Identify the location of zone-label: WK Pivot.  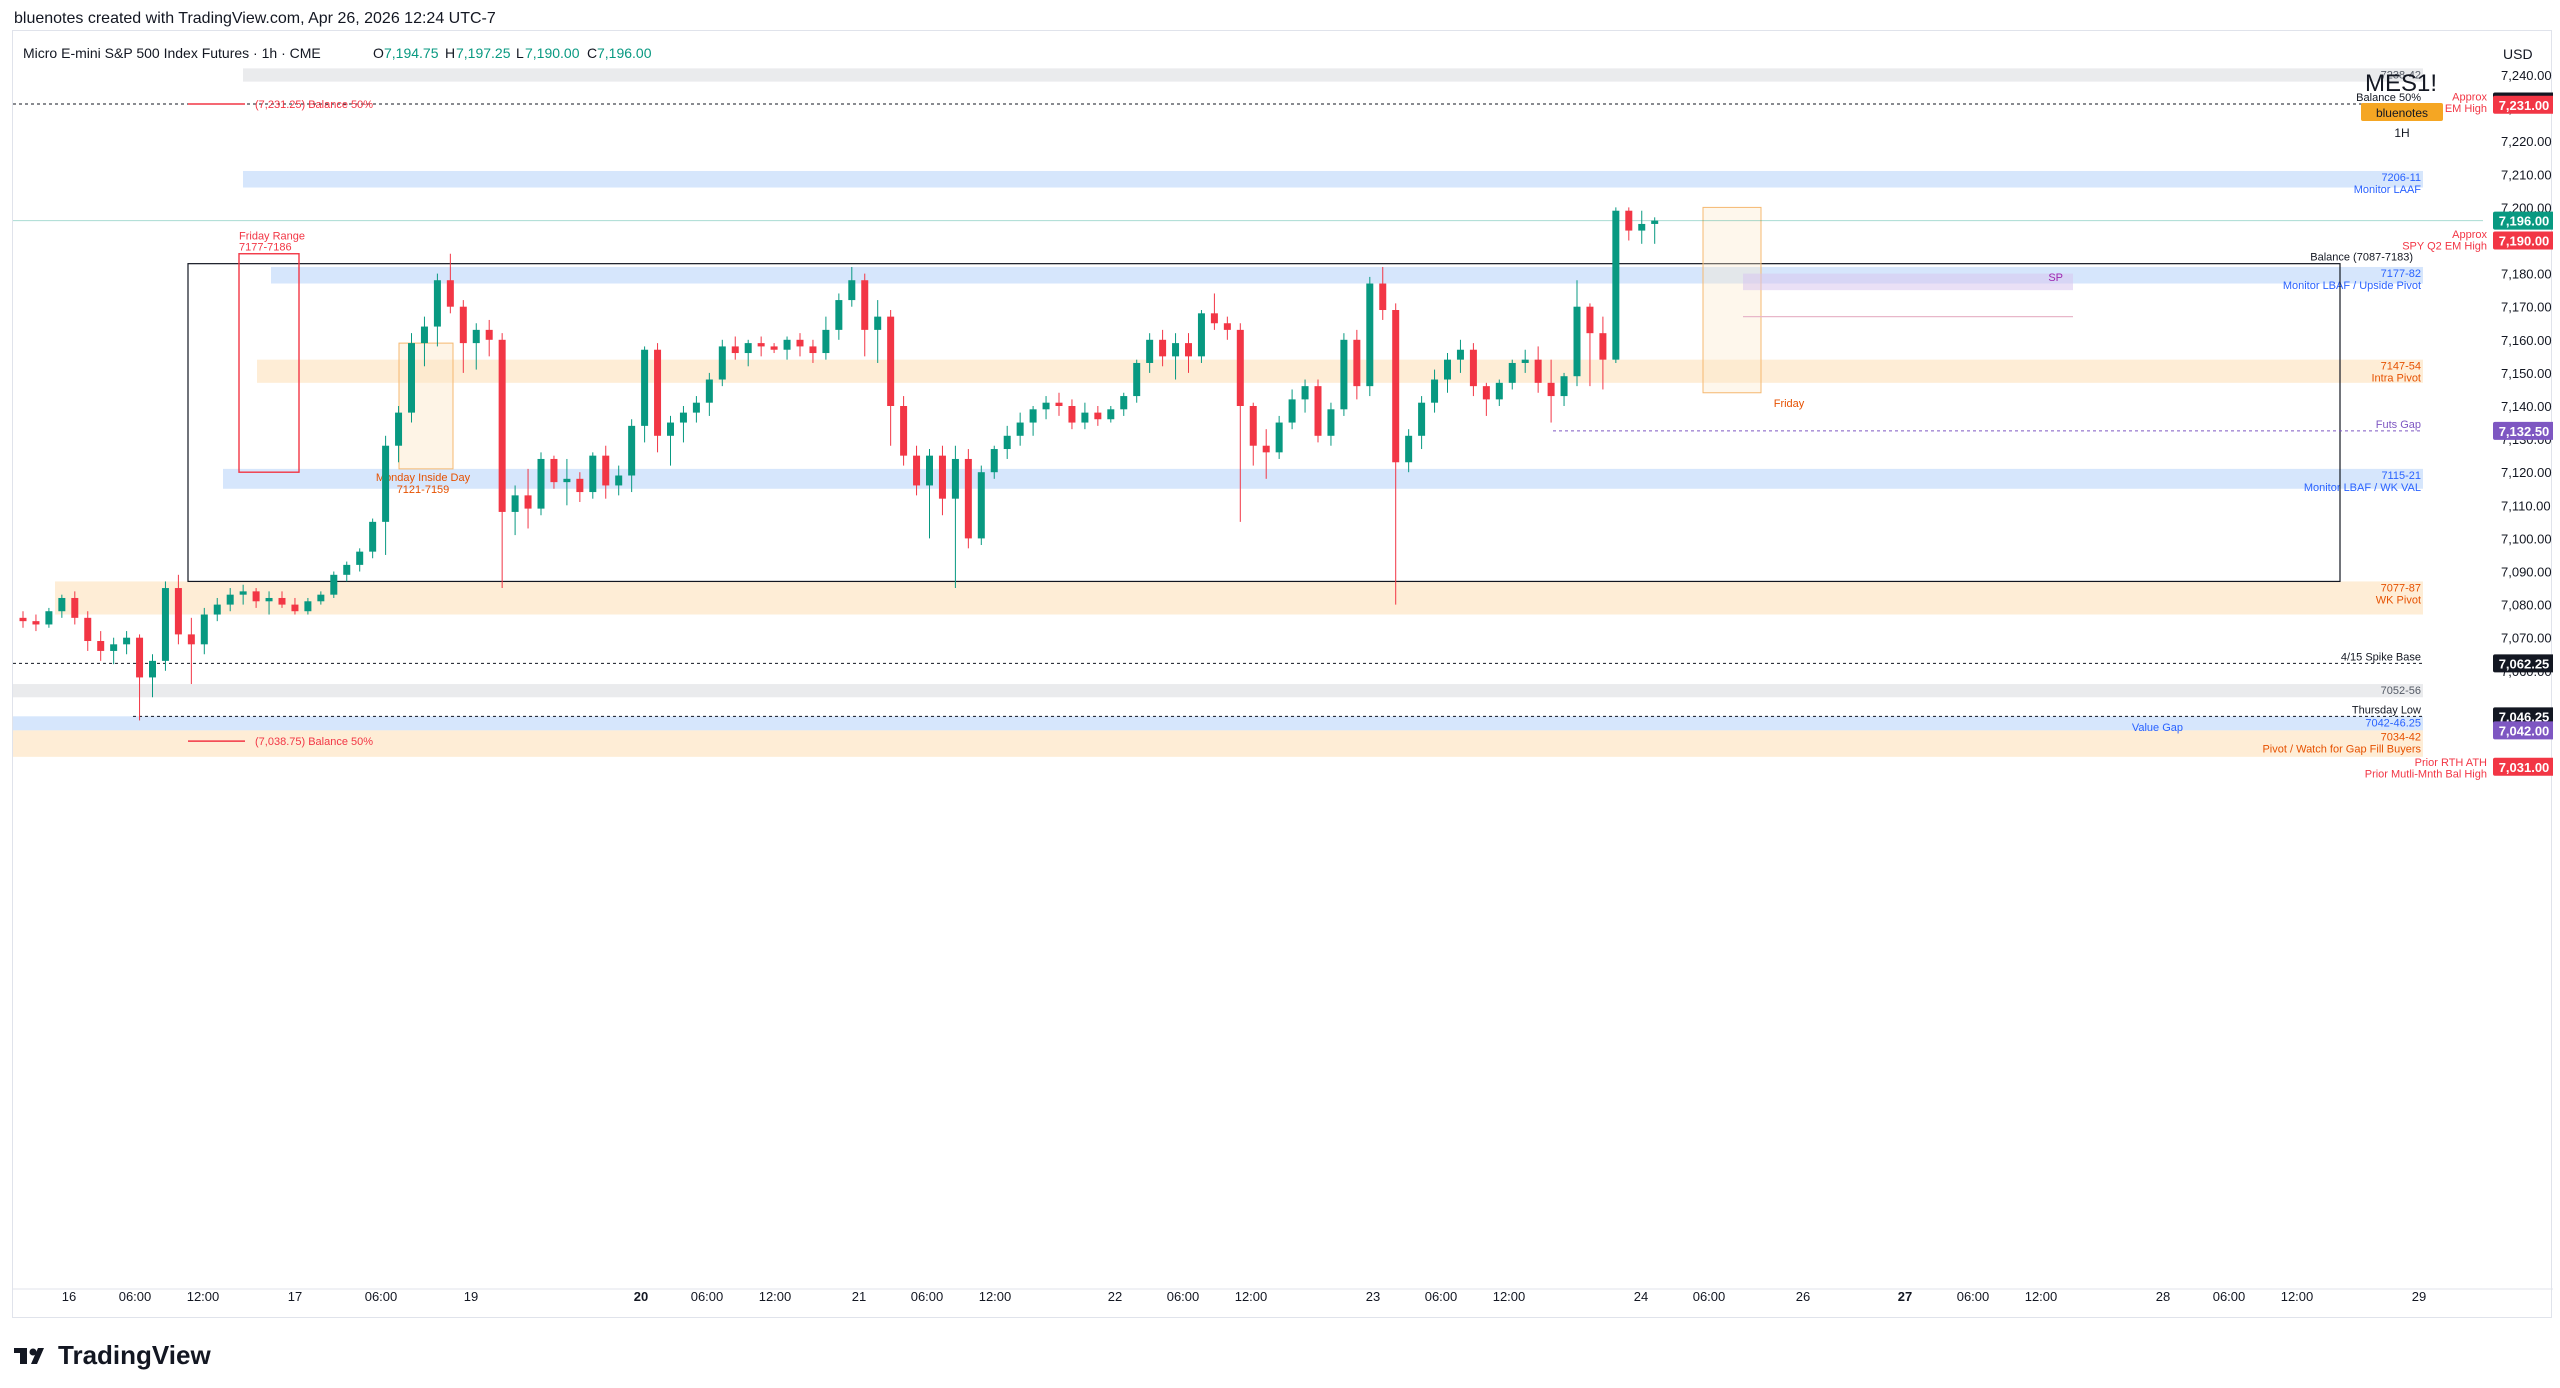
(2398, 600).